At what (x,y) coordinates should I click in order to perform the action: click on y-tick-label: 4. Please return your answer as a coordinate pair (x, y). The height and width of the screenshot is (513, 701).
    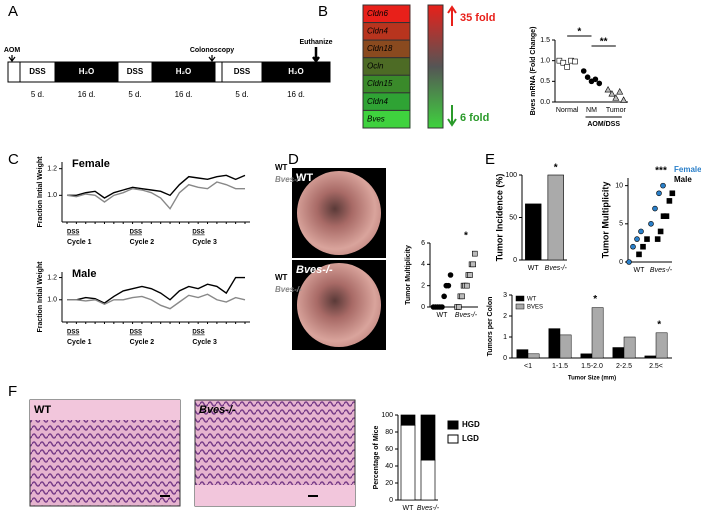
    Looking at the image, I should click on (423, 264).